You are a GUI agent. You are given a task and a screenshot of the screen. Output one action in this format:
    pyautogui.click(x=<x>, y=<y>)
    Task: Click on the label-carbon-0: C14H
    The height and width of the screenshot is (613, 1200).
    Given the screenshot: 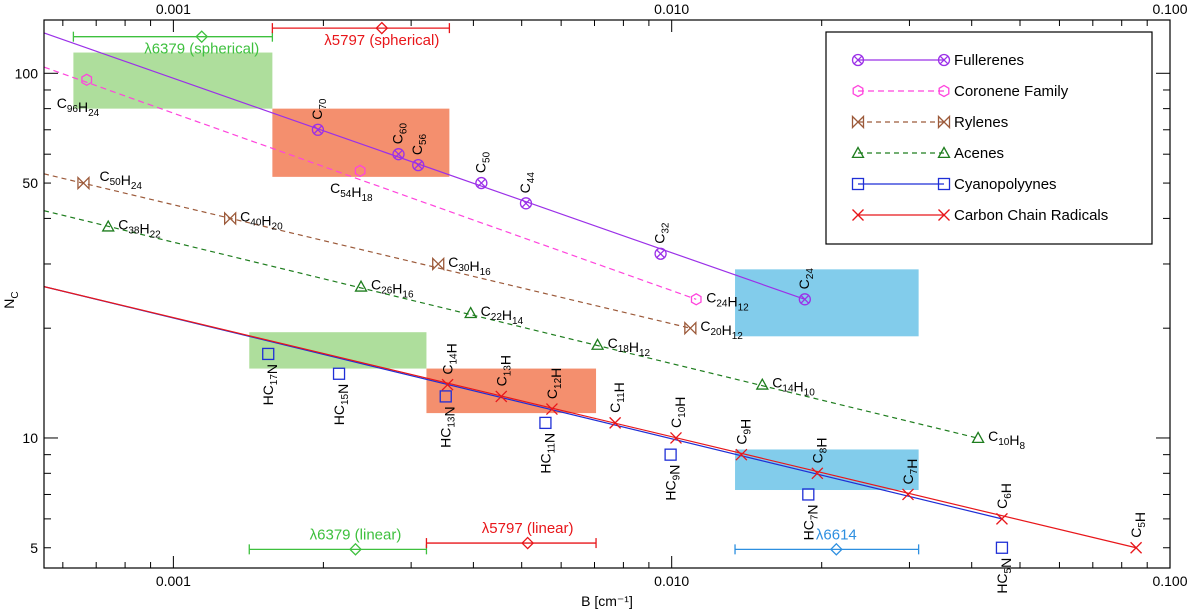 What is the action you would take?
    pyautogui.click(x=450, y=358)
    